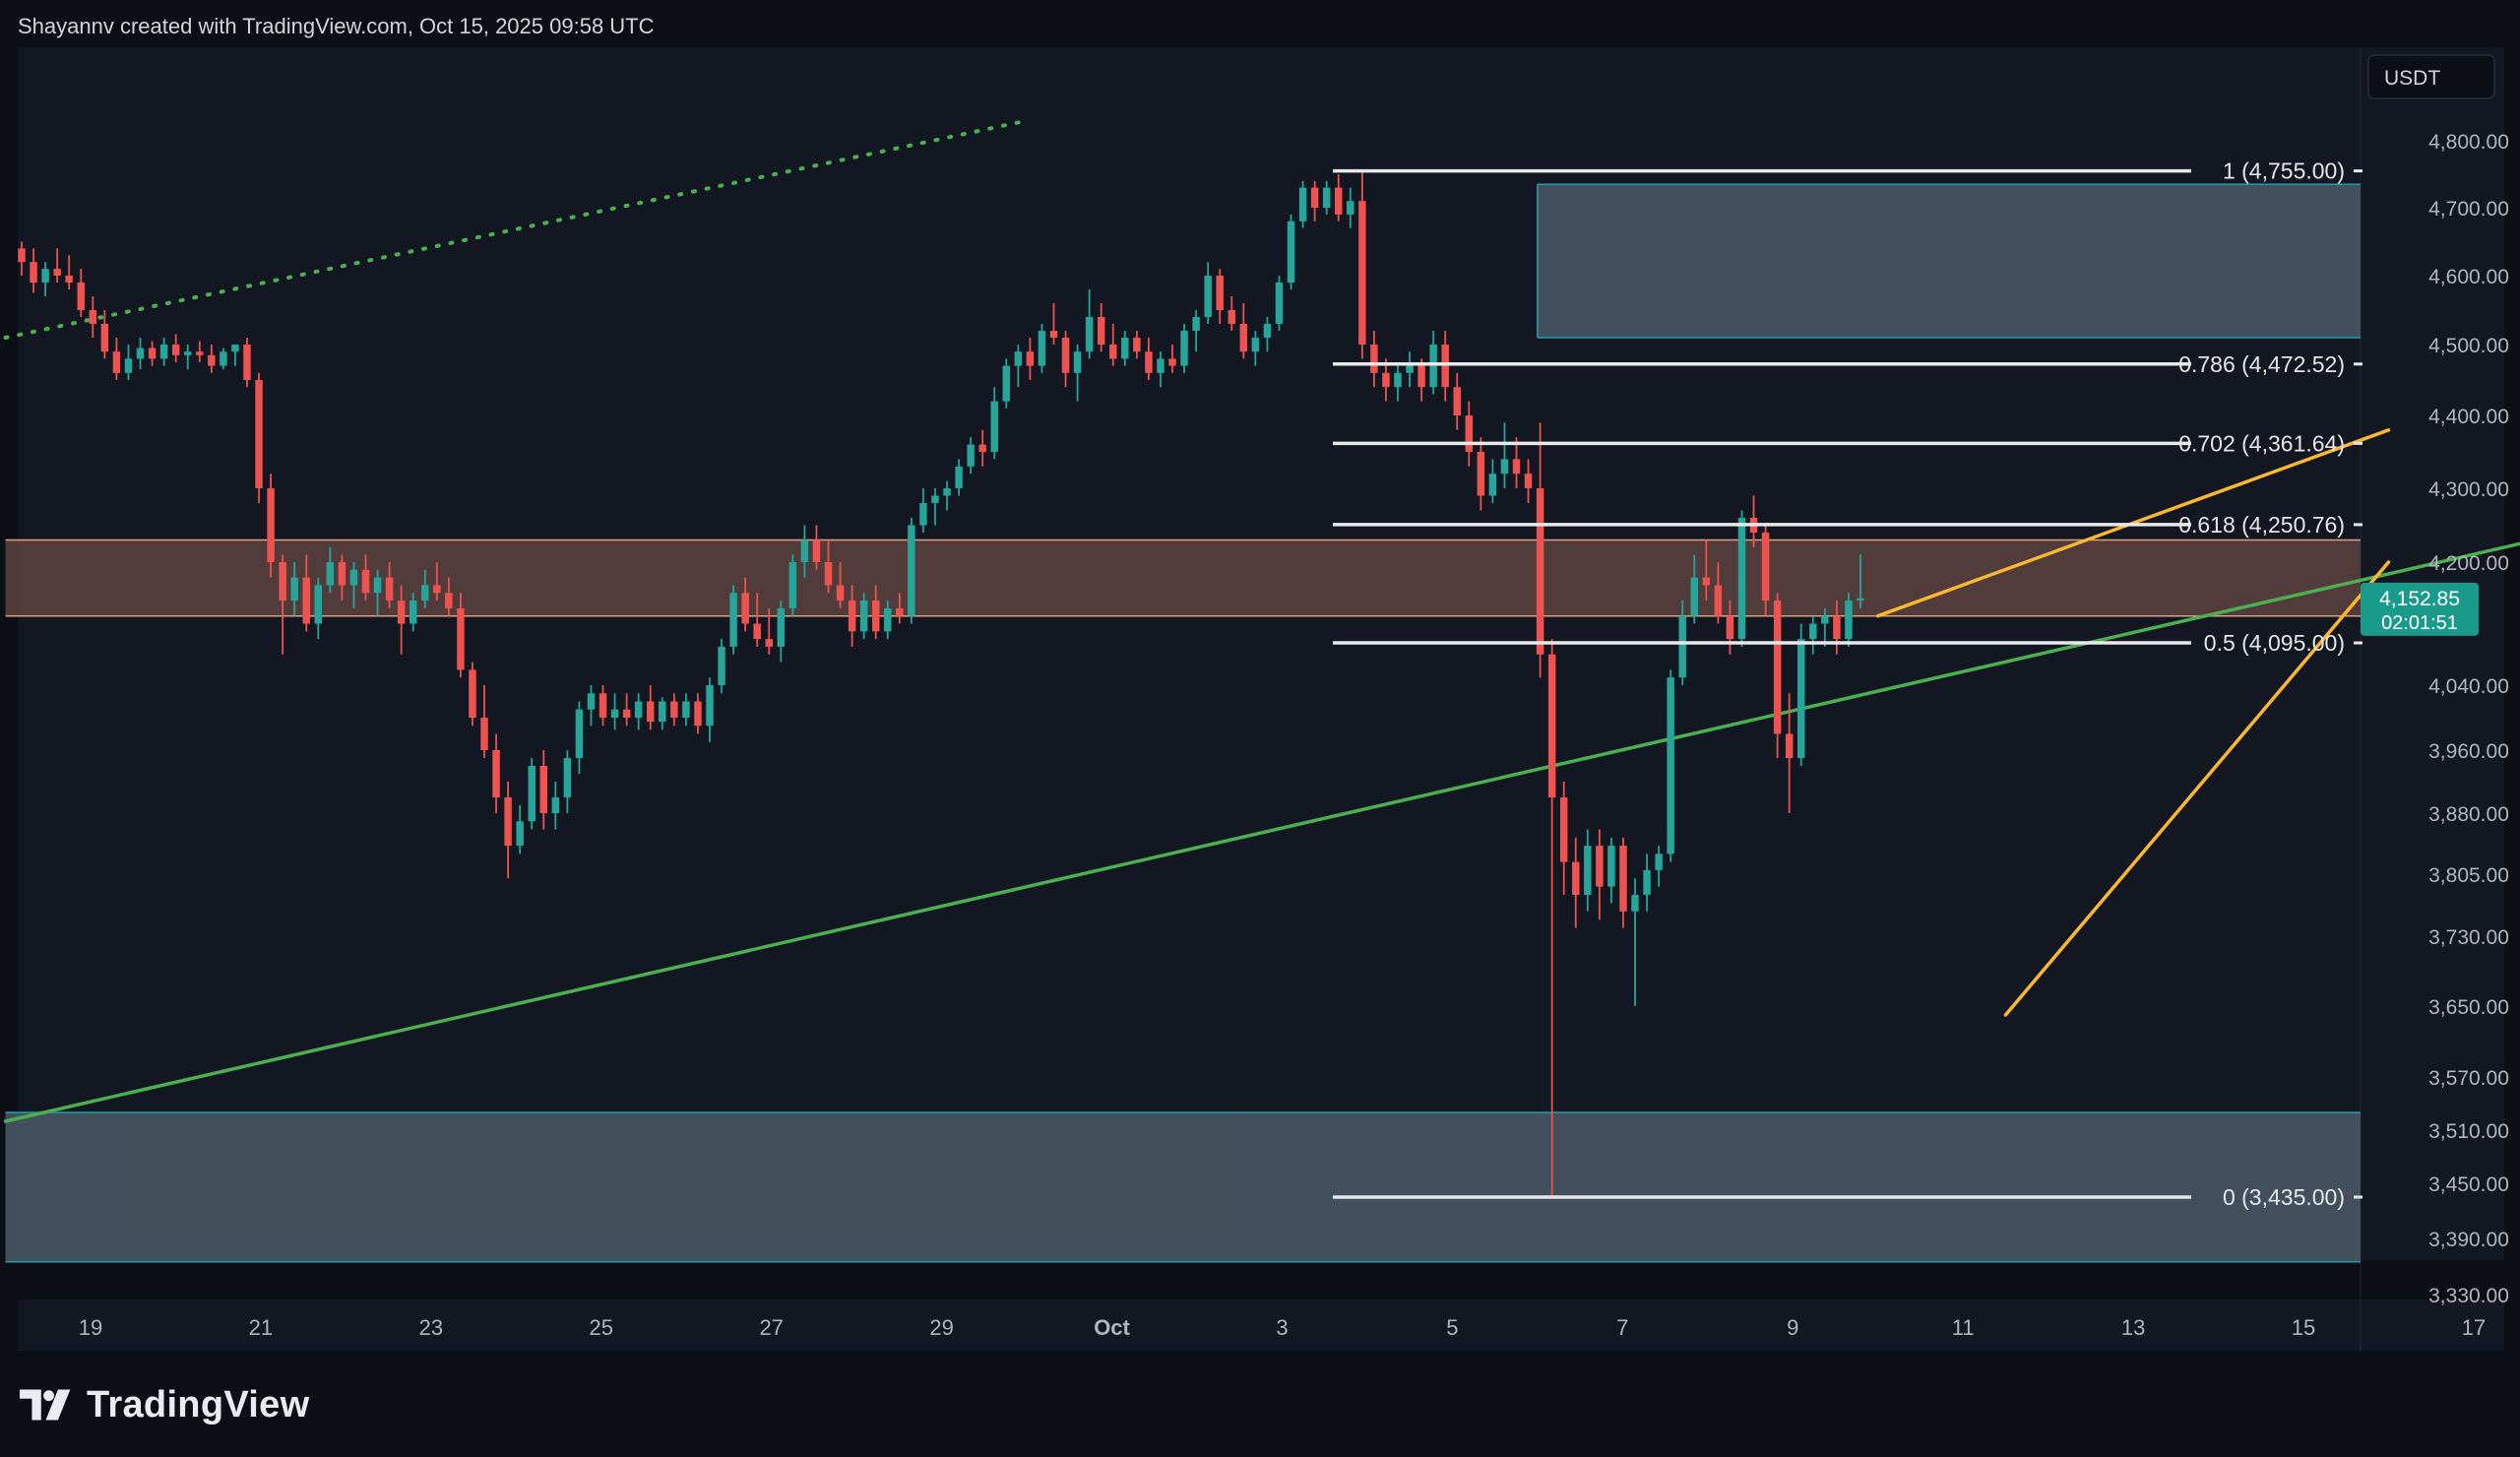  I want to click on time-axis-tick-label: 17, so click(2474, 1327).